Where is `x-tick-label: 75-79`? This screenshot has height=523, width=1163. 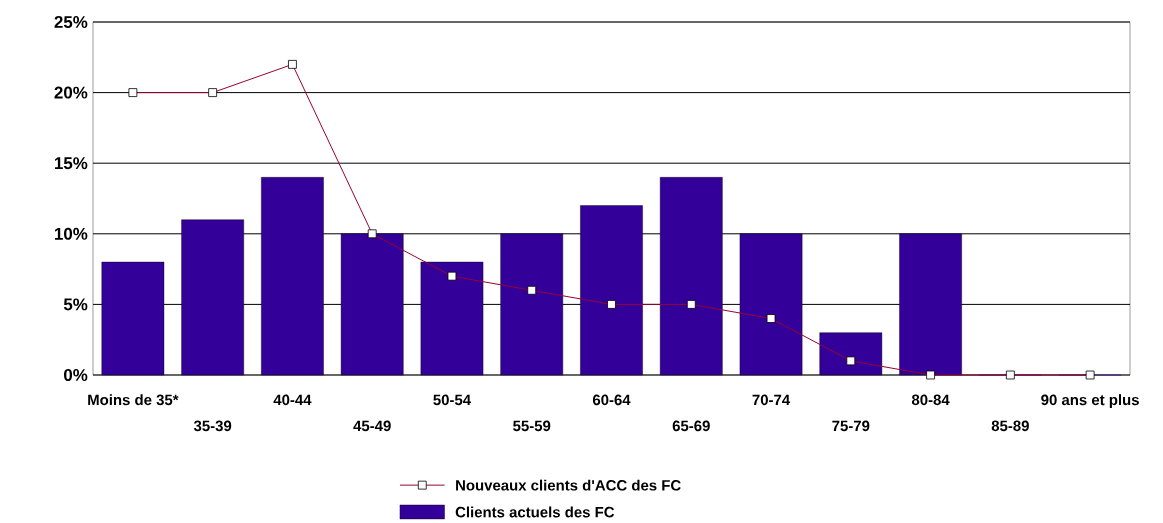
x-tick-label: 75-79 is located at coordinates (851, 426).